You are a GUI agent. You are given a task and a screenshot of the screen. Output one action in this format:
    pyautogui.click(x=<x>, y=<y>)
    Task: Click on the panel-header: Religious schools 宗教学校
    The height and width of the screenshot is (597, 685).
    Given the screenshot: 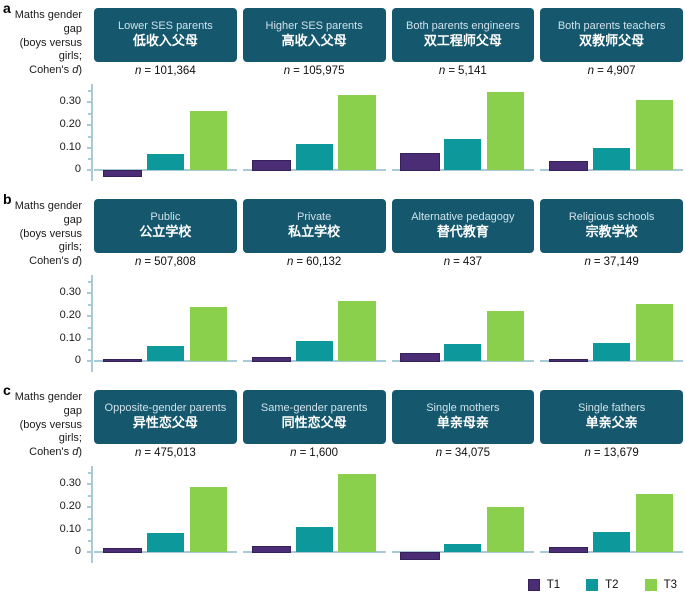 What is the action you would take?
    pyautogui.click(x=611, y=226)
    